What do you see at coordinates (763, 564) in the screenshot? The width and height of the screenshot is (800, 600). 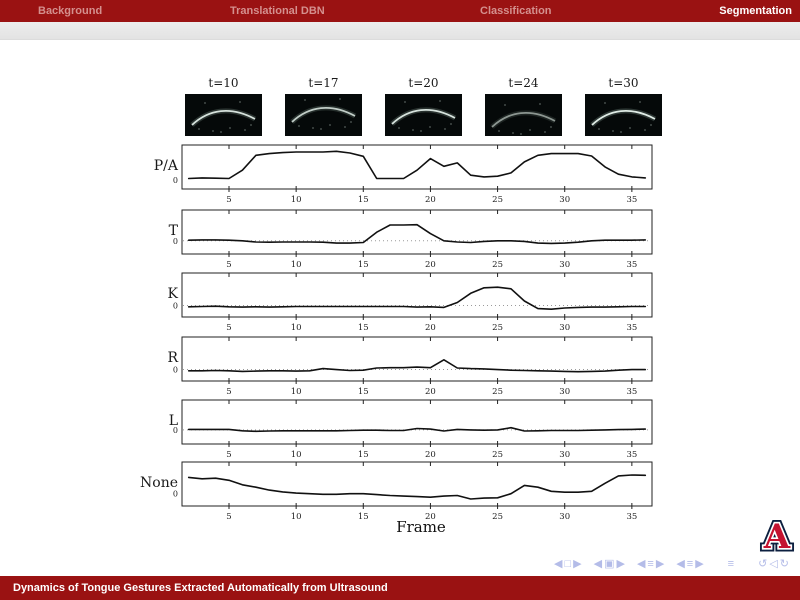 I see `nav-symbol-icon: ↺` at bounding box center [763, 564].